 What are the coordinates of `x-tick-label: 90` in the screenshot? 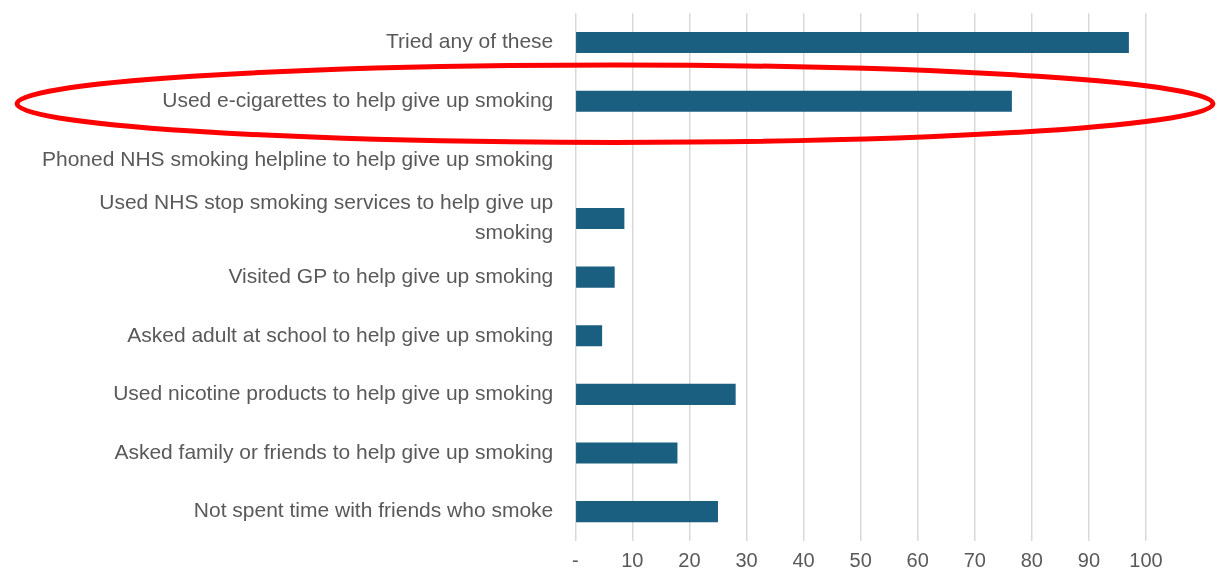 It's located at (1089, 559).